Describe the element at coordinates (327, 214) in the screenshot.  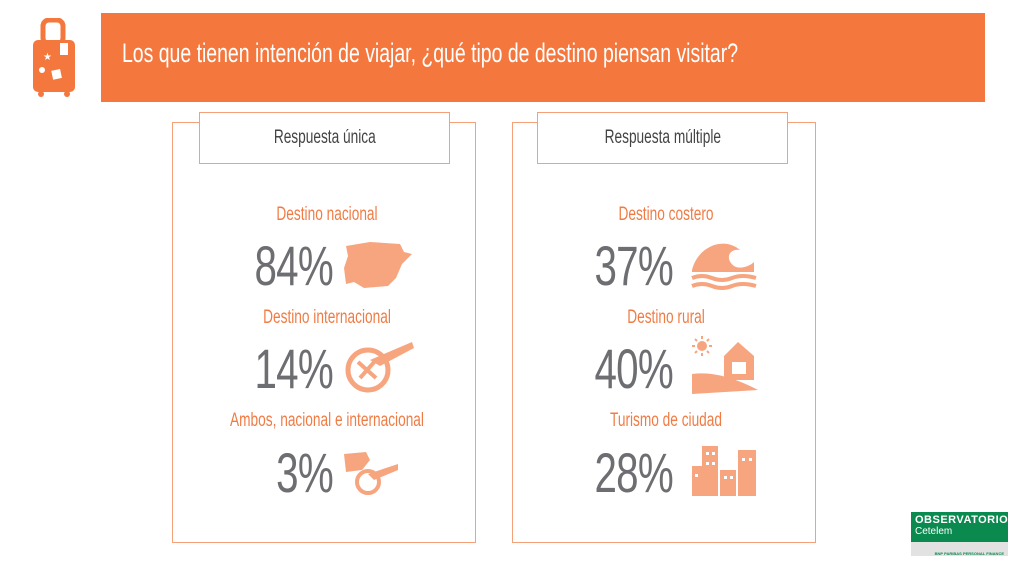
I see `item-label: Destino nacional` at that location.